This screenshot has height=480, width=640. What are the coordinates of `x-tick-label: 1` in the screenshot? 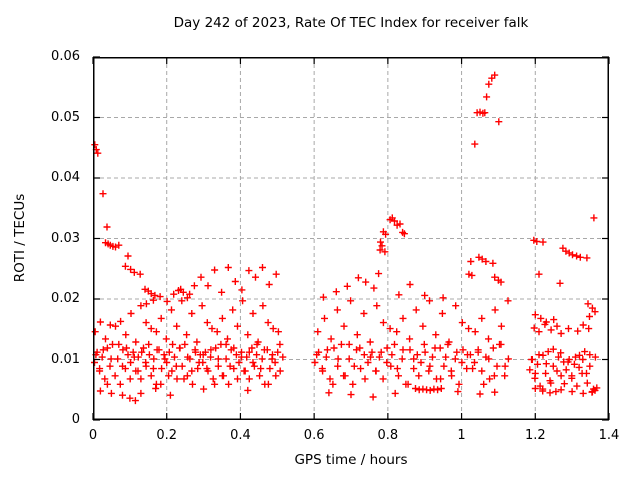 It's located at (461, 435).